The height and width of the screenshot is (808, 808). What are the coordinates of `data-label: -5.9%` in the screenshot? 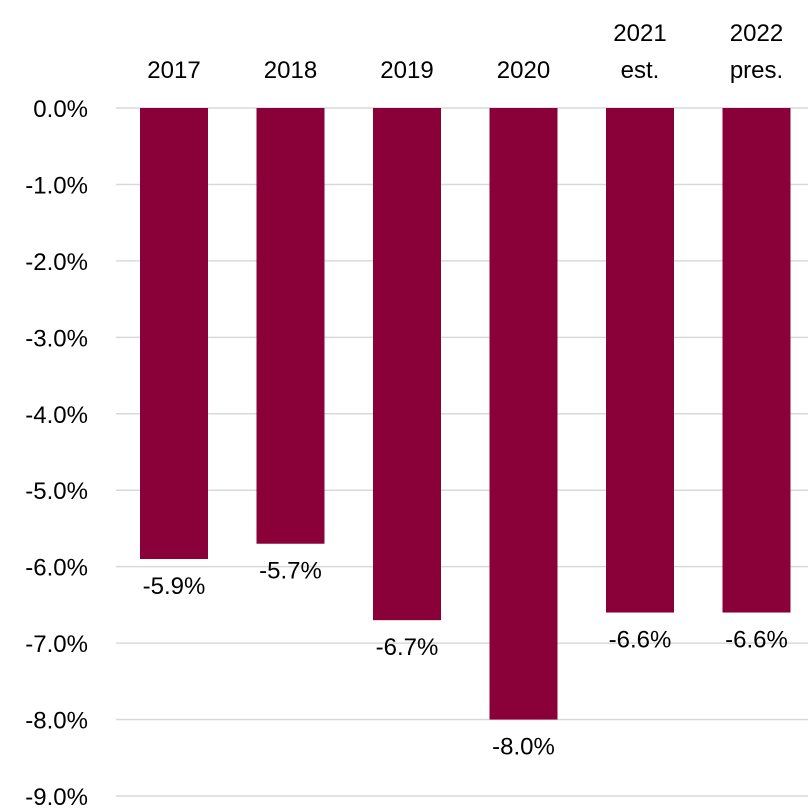 It's located at (174, 586).